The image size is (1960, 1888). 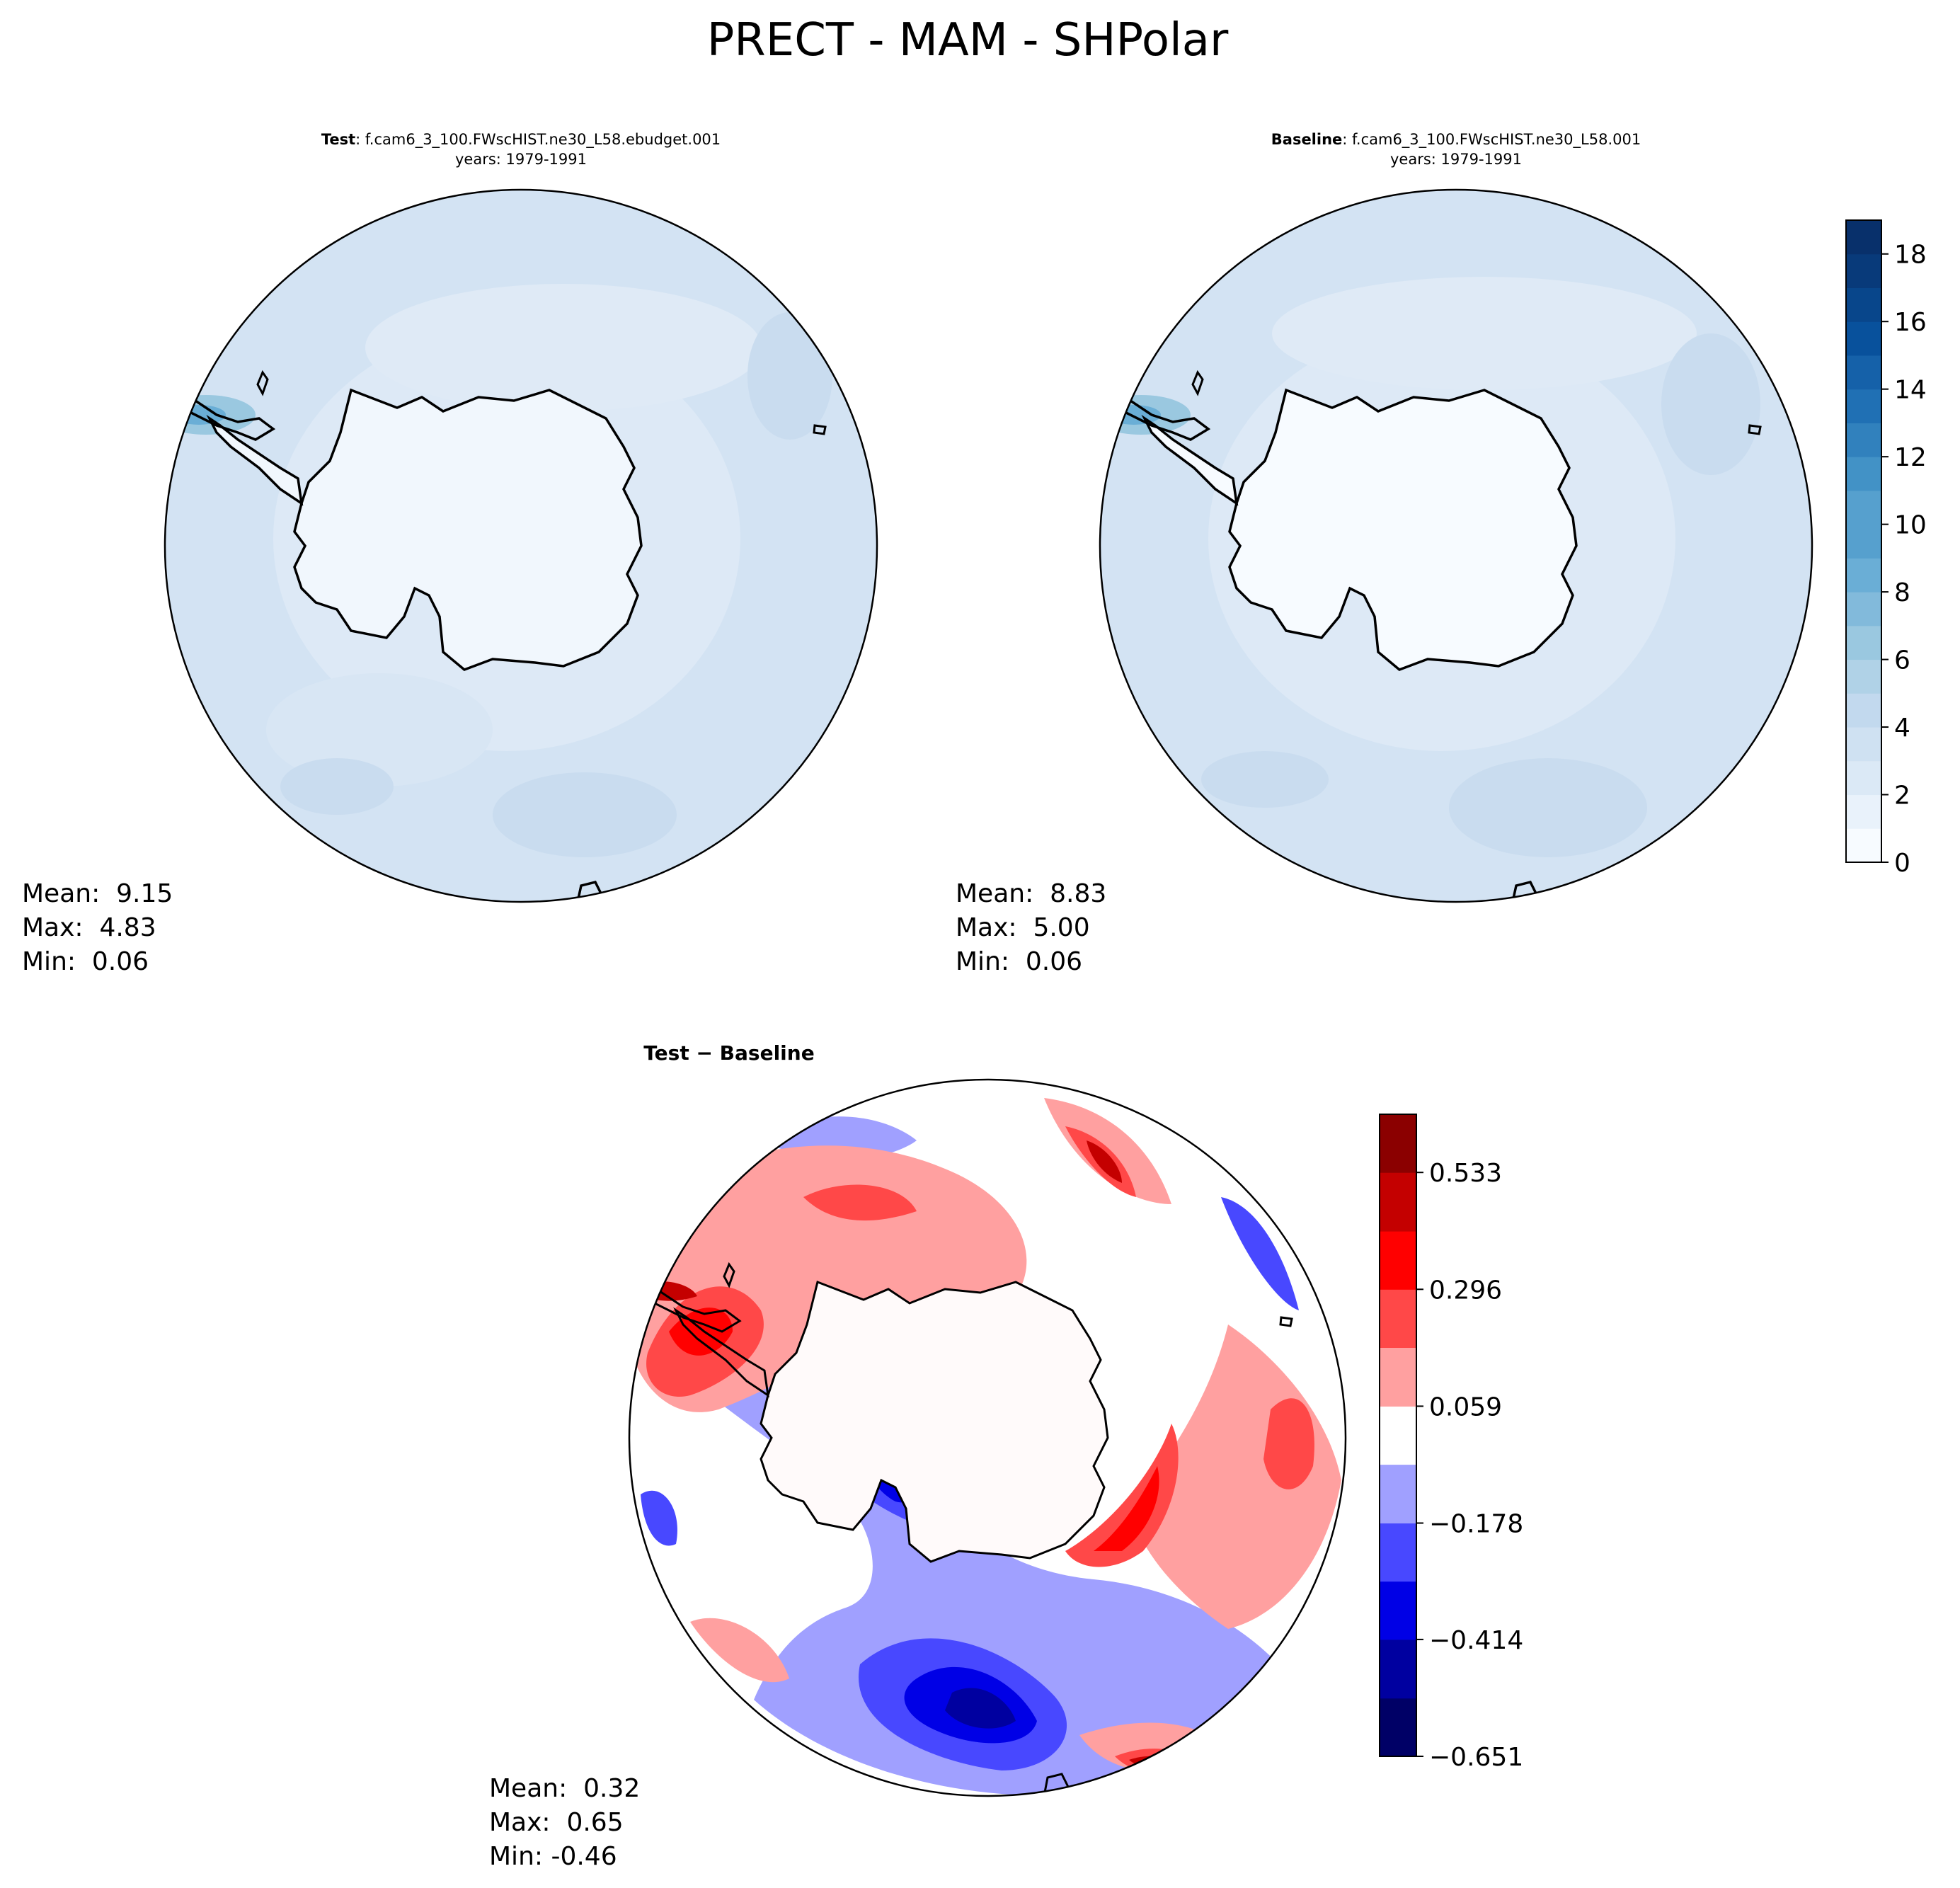 What do you see at coordinates (1902, 864) in the screenshot?
I see `field-colorbar-tick-label: 0` at bounding box center [1902, 864].